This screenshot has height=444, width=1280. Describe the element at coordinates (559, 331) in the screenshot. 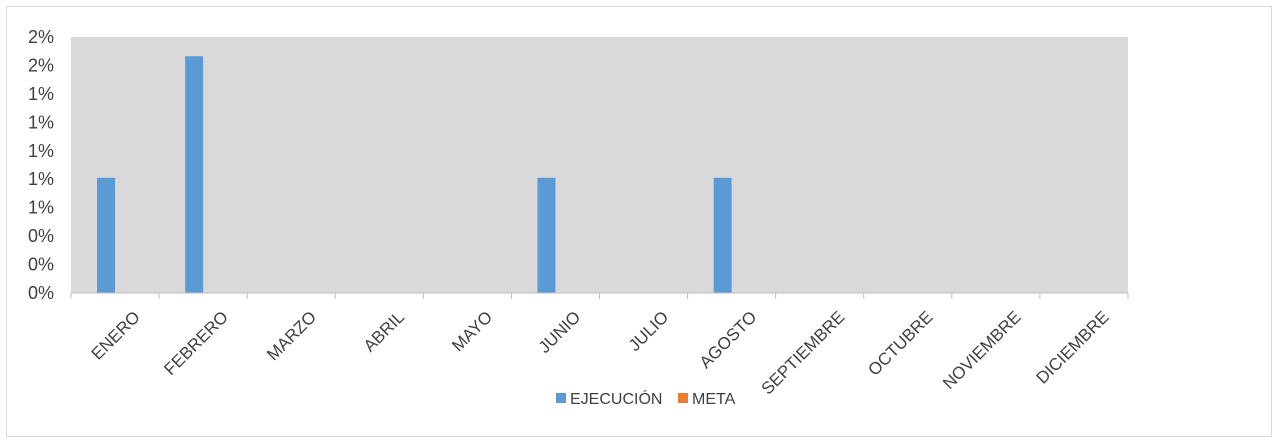

I see `x-tick-label: JUNIO` at that location.